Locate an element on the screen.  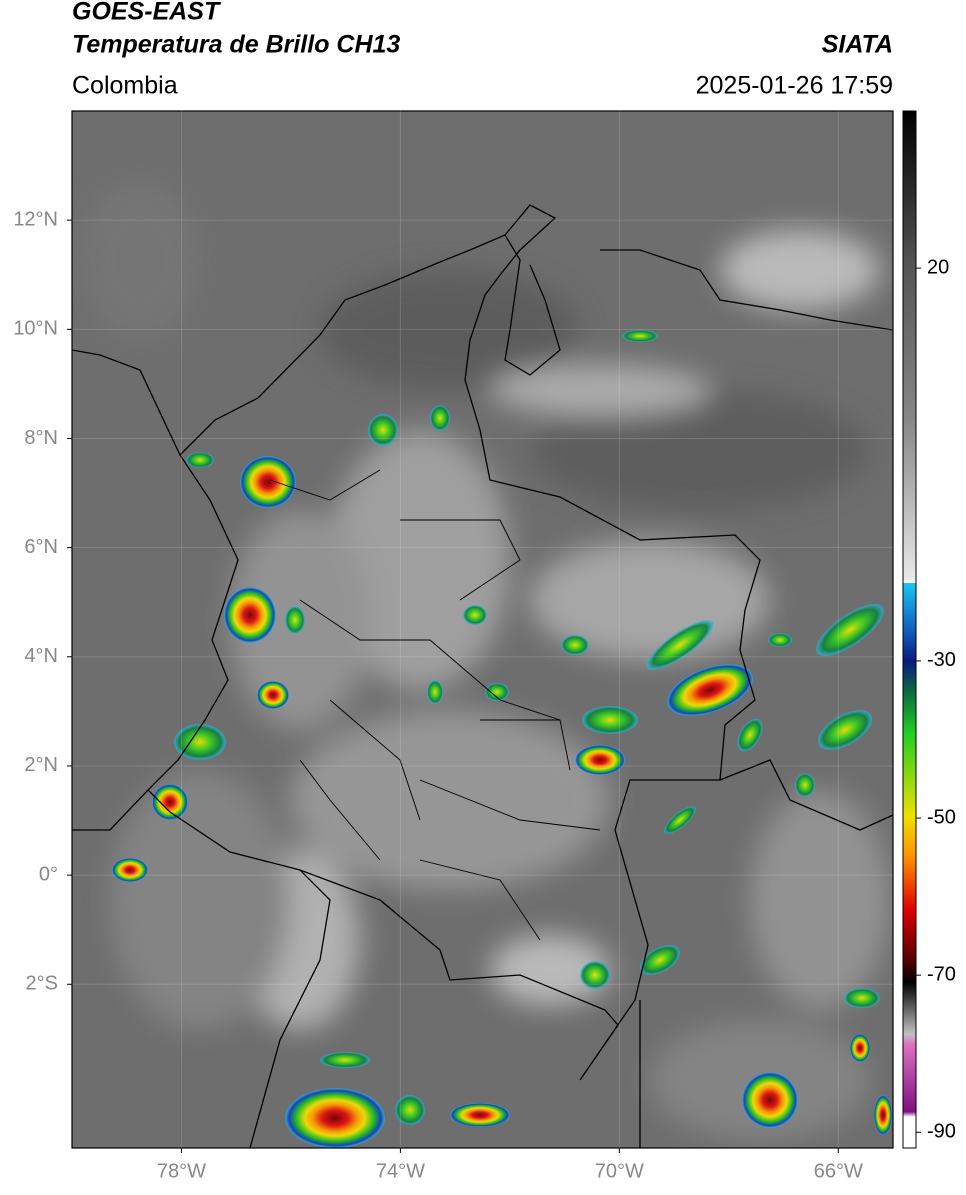
region: Colombia is located at coordinates (125, 86).